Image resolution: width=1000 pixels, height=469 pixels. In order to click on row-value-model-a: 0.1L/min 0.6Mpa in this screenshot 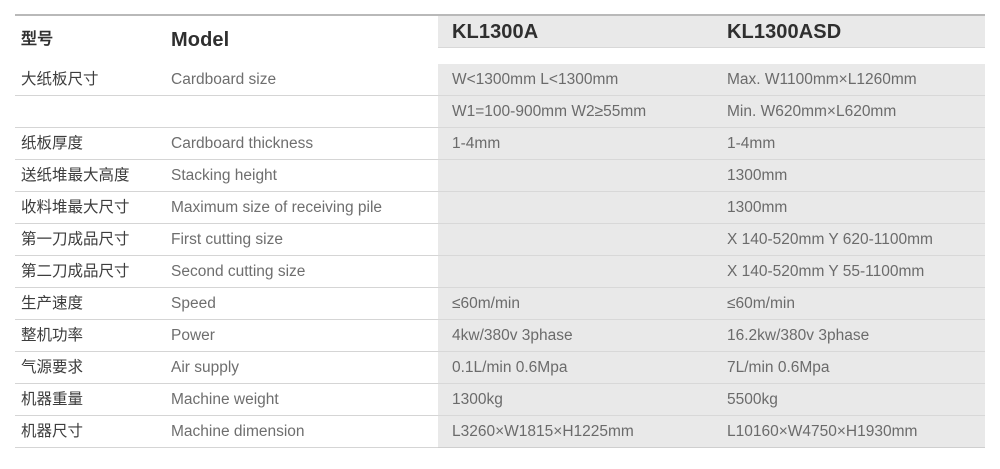, I will do `click(575, 368)`.